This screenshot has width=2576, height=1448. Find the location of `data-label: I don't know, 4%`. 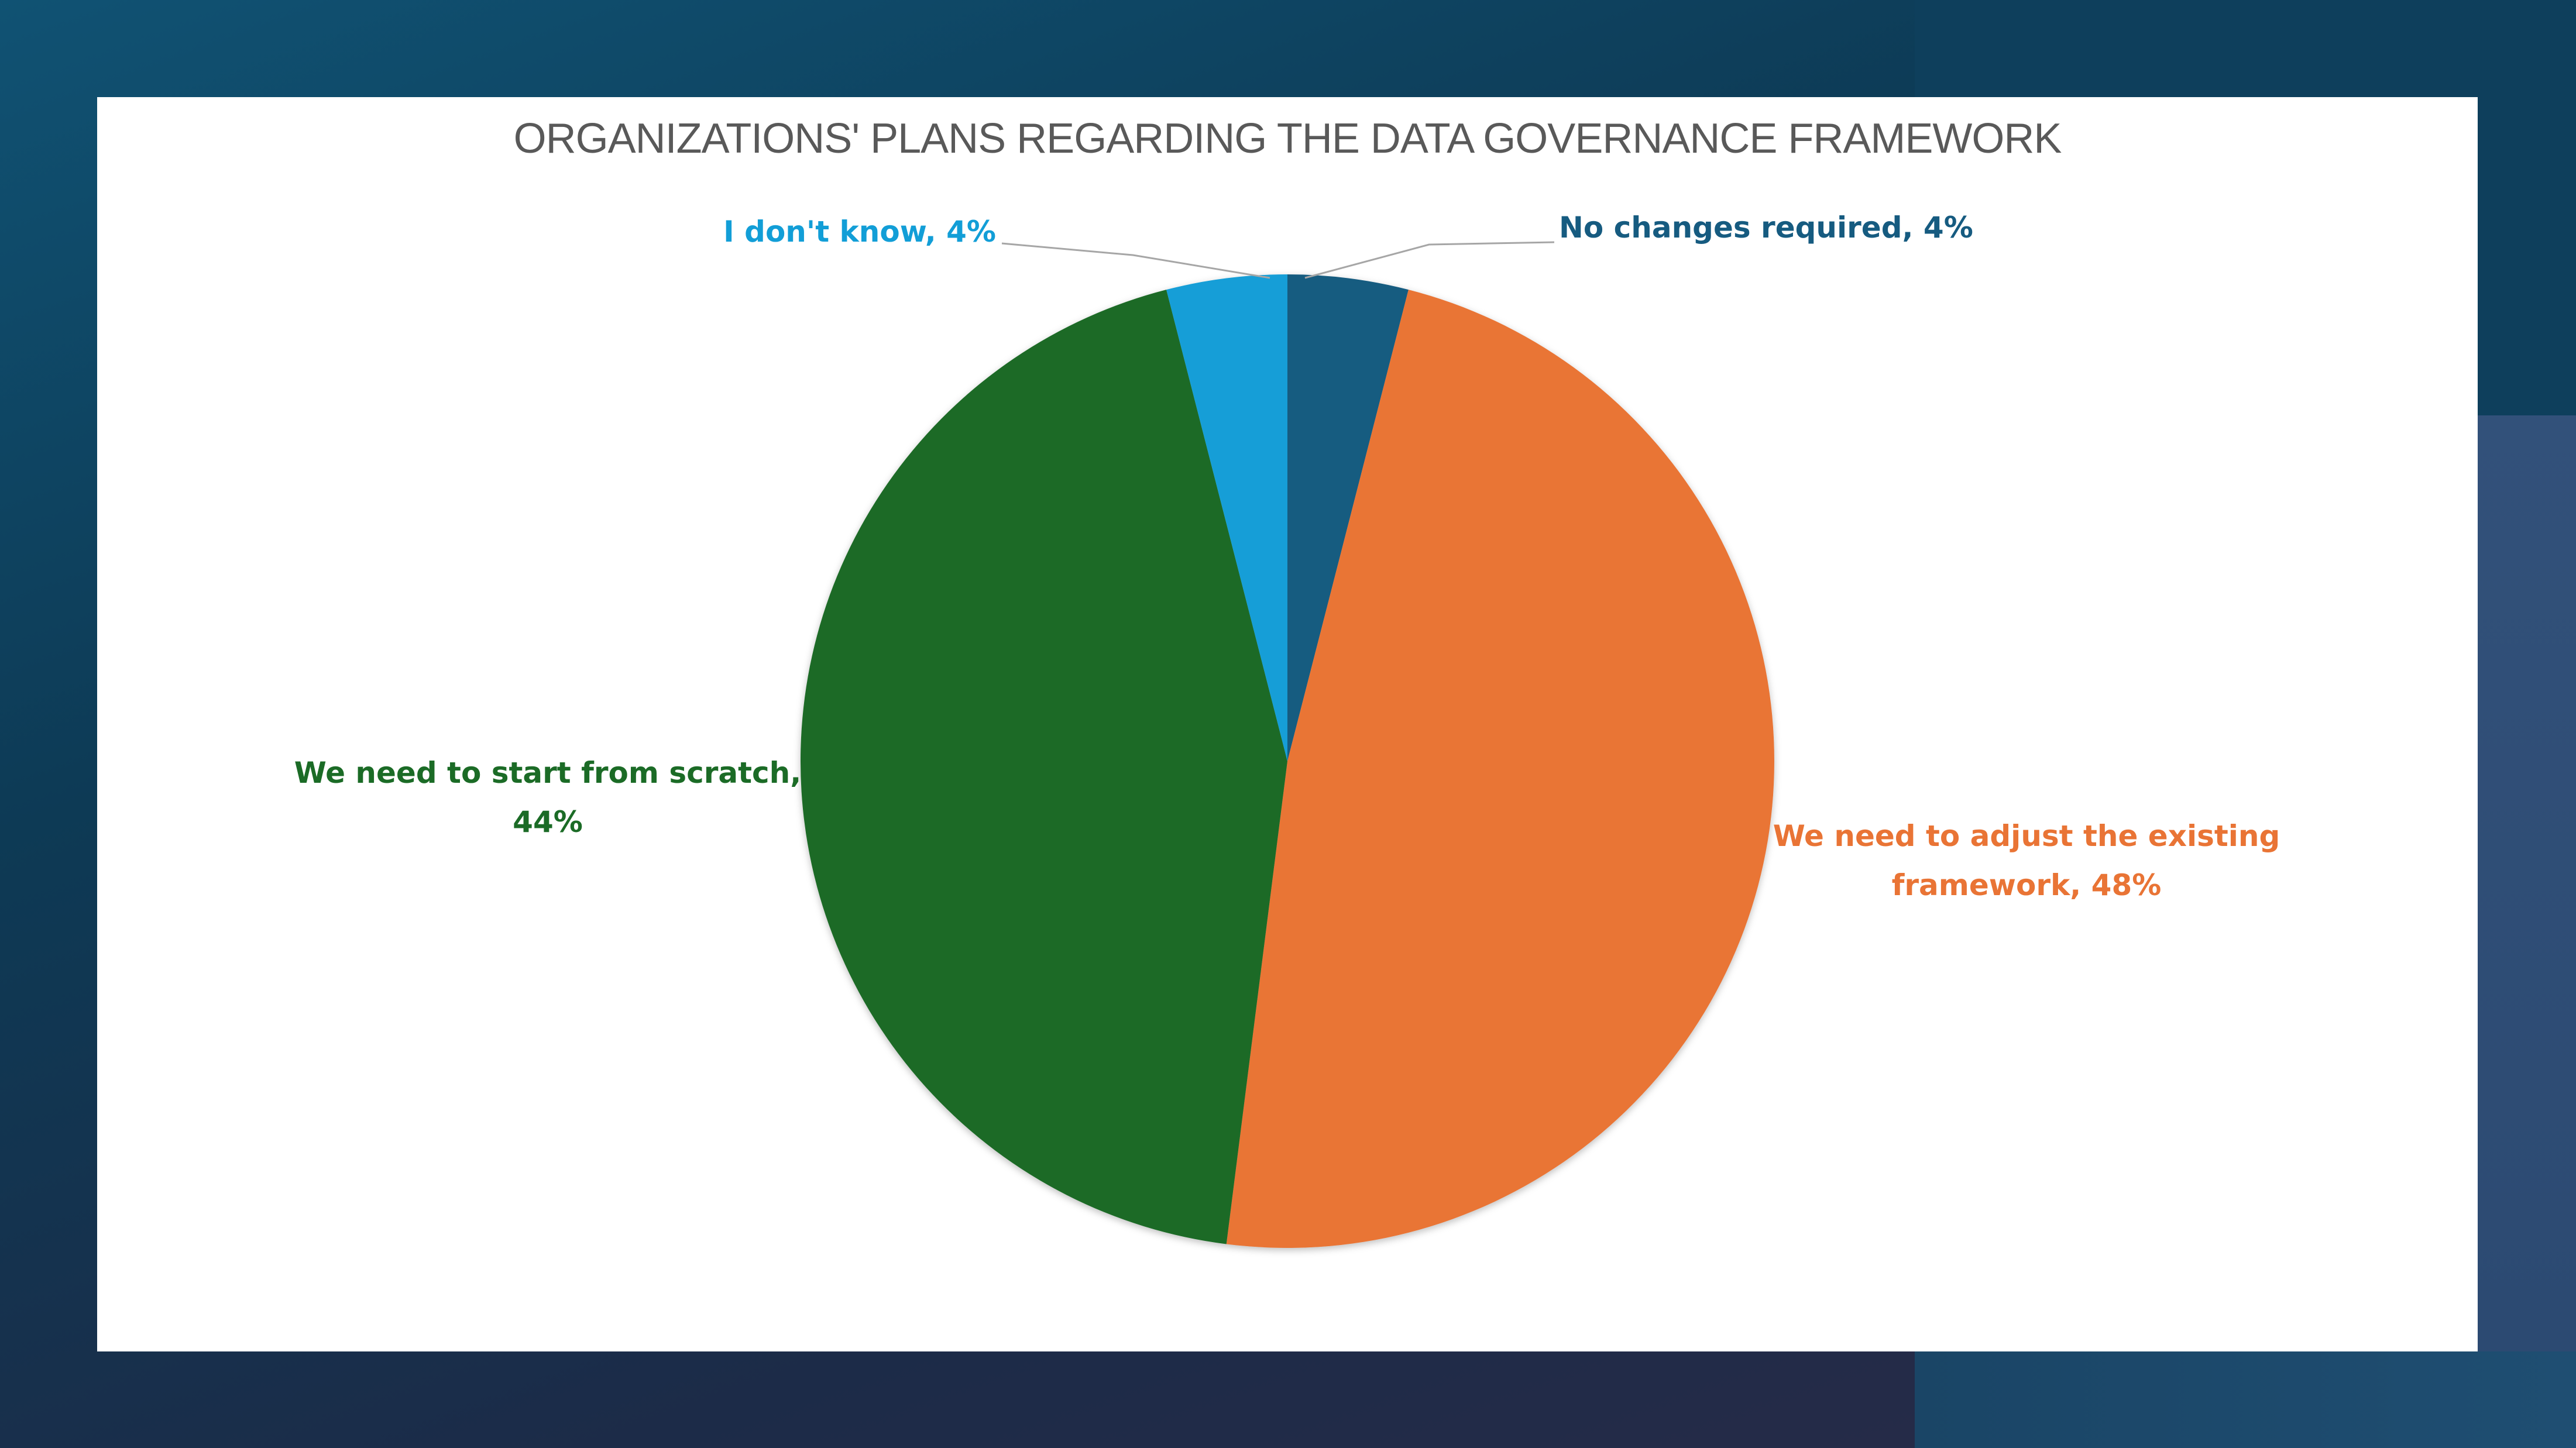

data-label: I don't know, 4% is located at coordinates (860, 232).